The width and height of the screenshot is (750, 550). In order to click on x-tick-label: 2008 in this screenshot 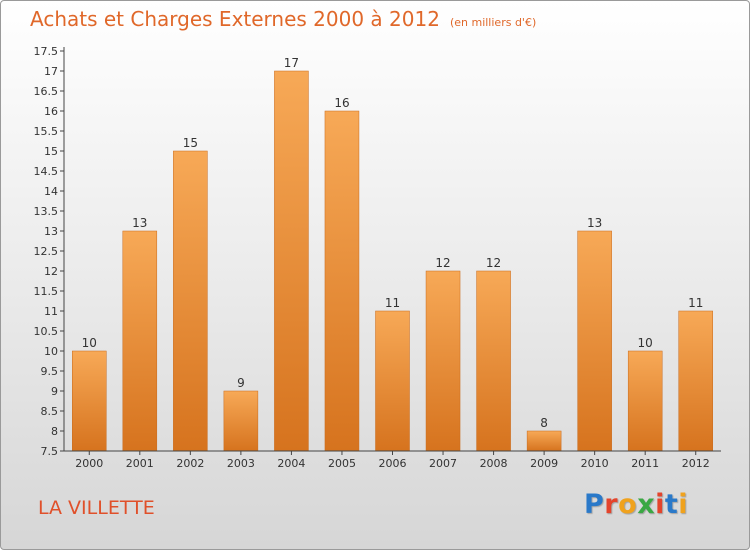, I will do `click(494, 463)`.